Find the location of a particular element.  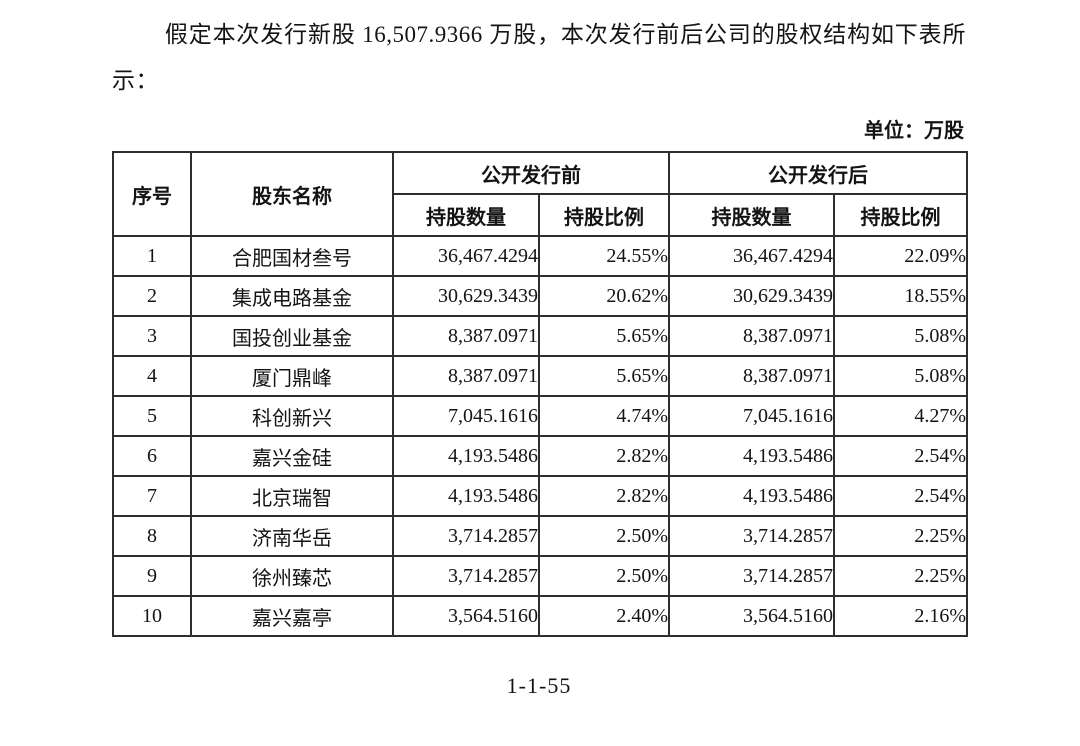

cell-index: 7 is located at coordinates (152, 496).